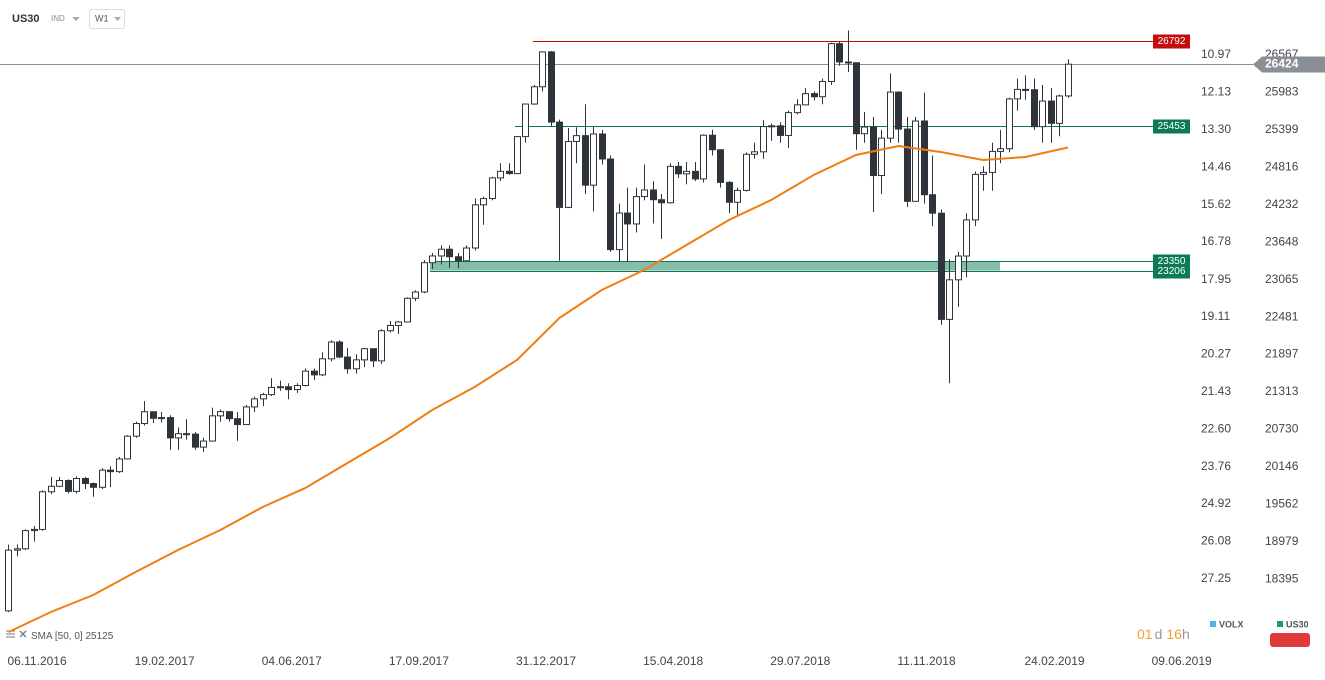  What do you see at coordinates (102, 18) in the screenshot?
I see `interval: W1` at bounding box center [102, 18].